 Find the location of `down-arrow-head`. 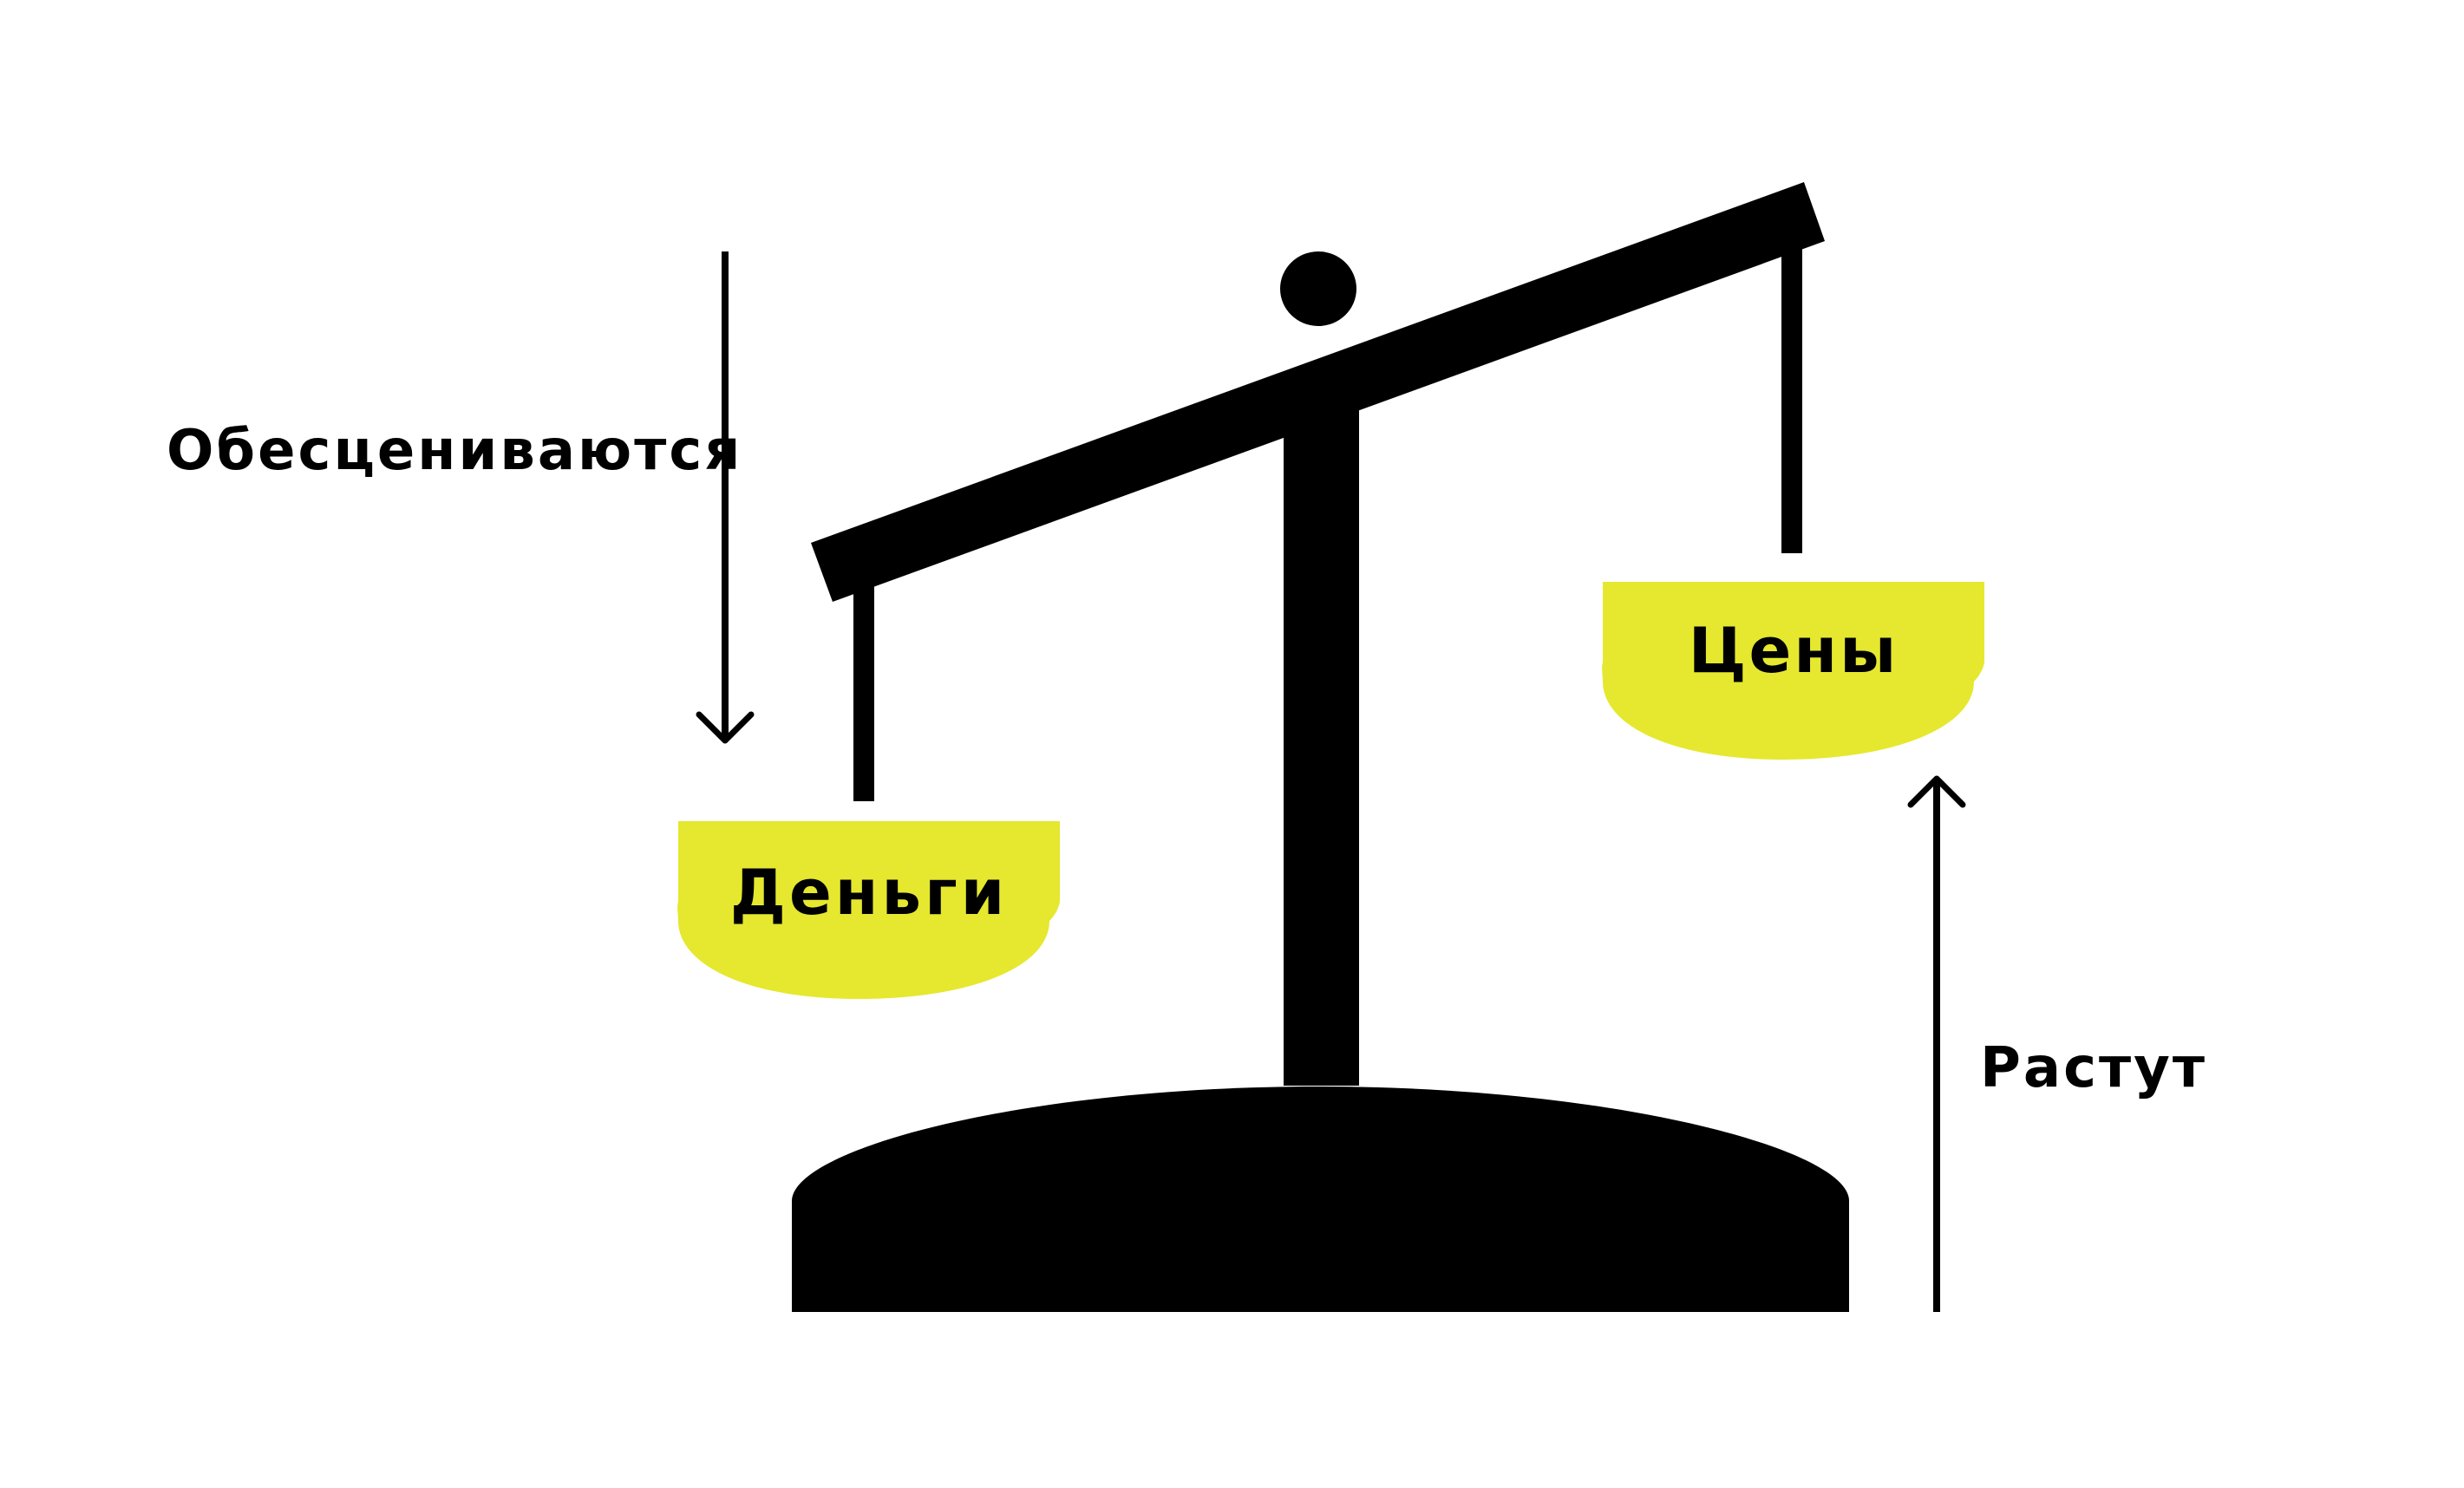

down-arrow-head is located at coordinates (725, 727).